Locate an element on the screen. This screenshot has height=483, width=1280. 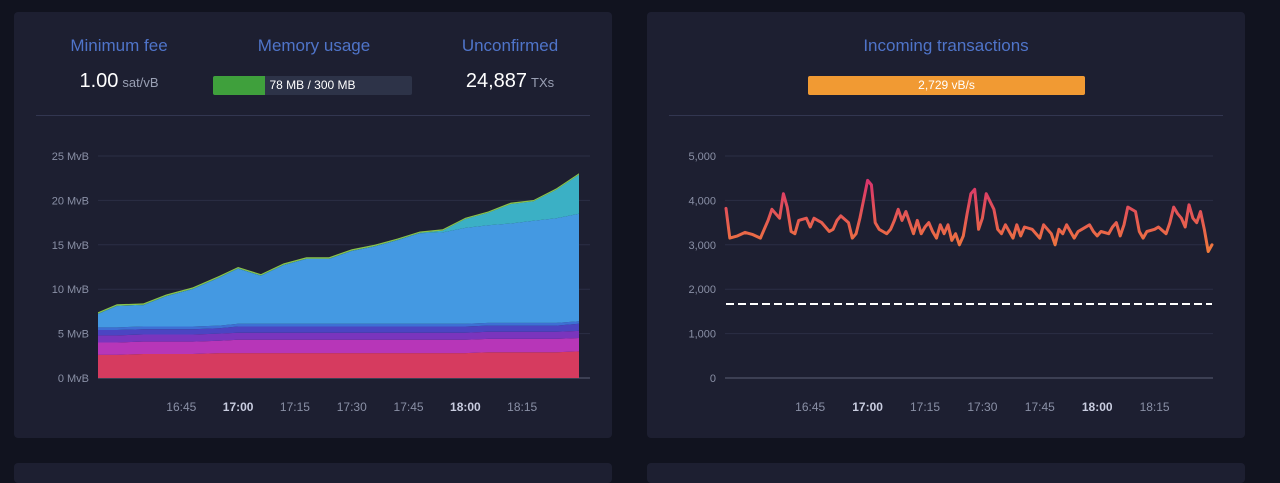
y-tick-label: 20 MvB is located at coordinates (70, 201).